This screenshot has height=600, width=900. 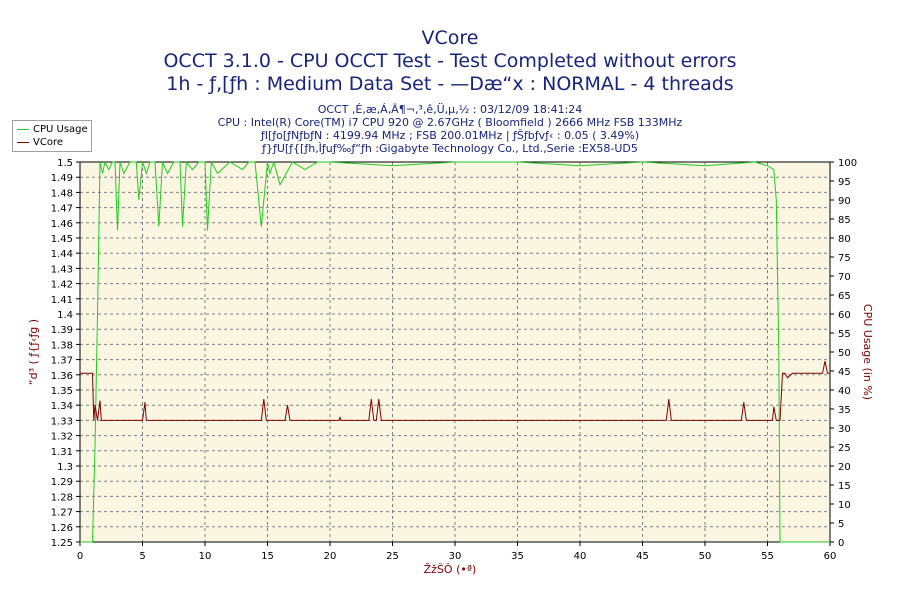 What do you see at coordinates (62, 239) in the screenshot?
I see `y-tick-label: 1.45` at bounding box center [62, 239].